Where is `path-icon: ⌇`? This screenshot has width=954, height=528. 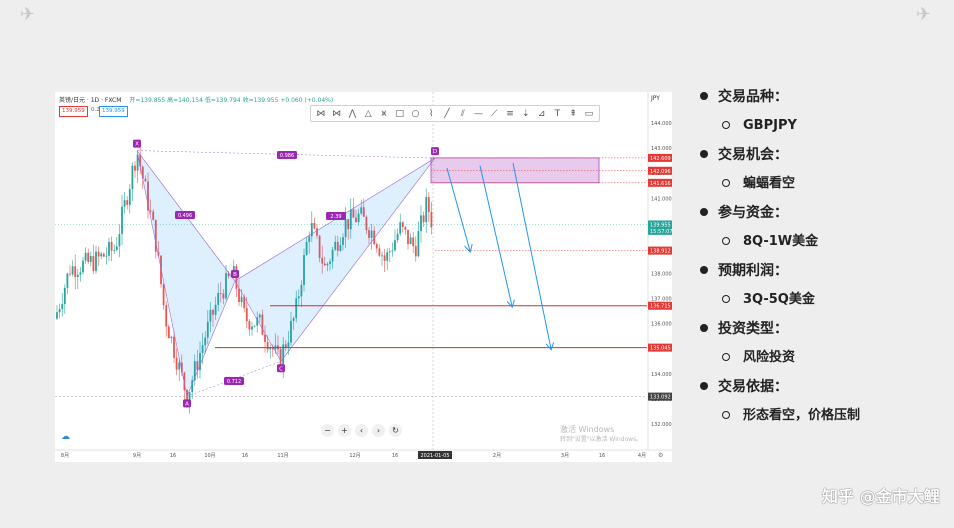
path-icon: ⌇ is located at coordinates (431, 113).